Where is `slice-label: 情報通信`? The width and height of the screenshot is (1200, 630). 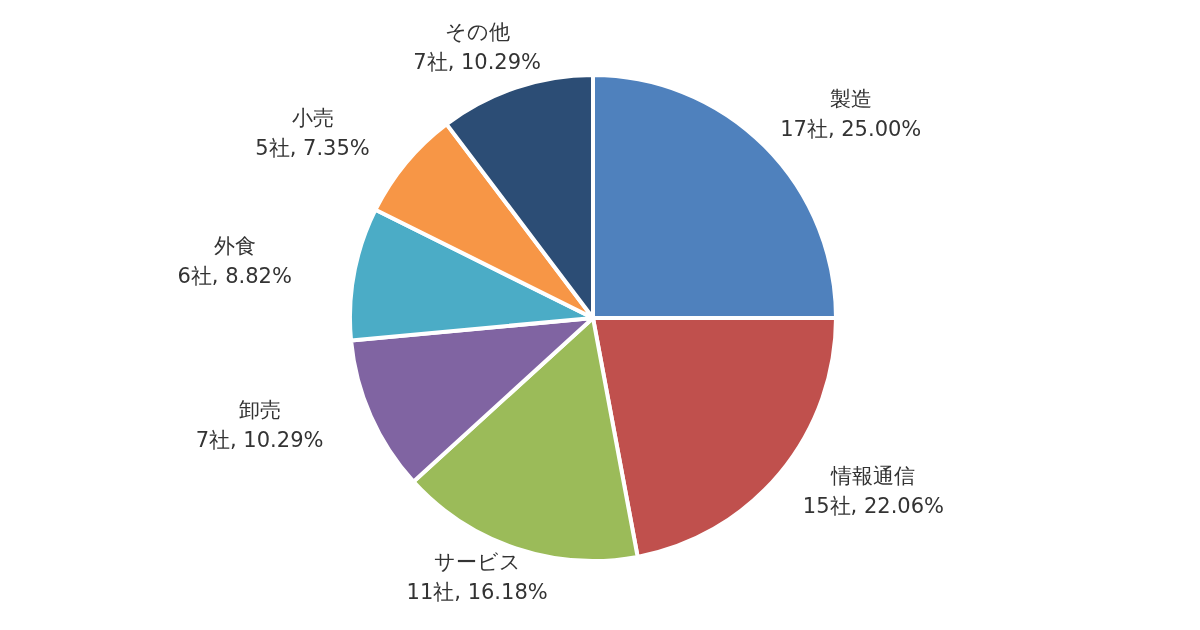
slice-label: 情報通信 is located at coordinates (873, 475).